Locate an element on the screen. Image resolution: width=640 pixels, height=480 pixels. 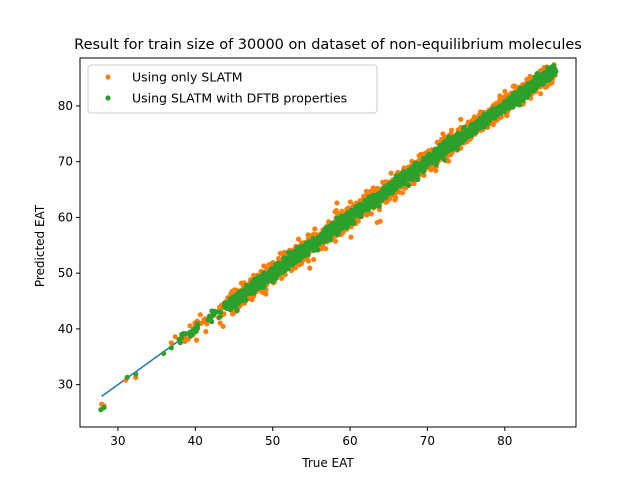
x-tick-label: 60 is located at coordinates (349, 441).